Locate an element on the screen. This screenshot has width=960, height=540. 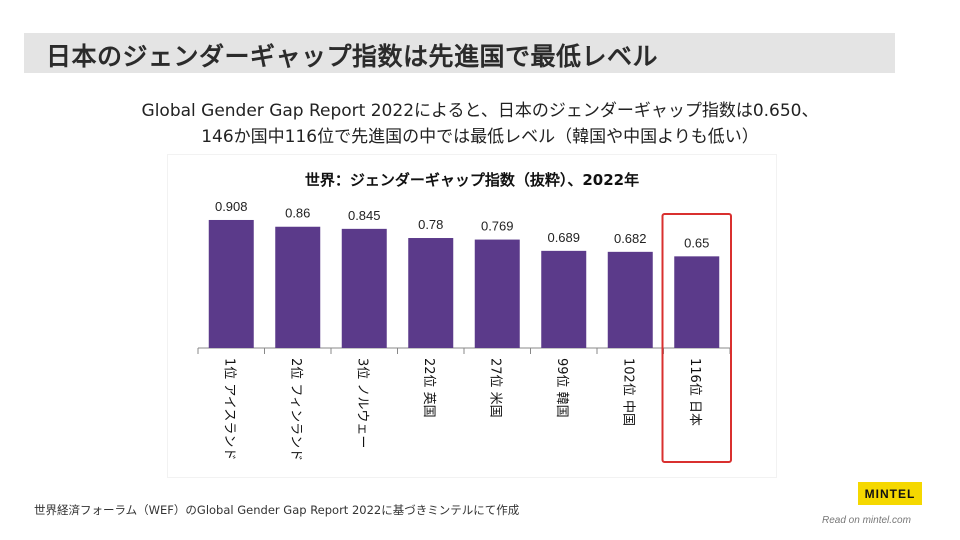
bar-value-label: 0.78 is located at coordinates (430, 224).